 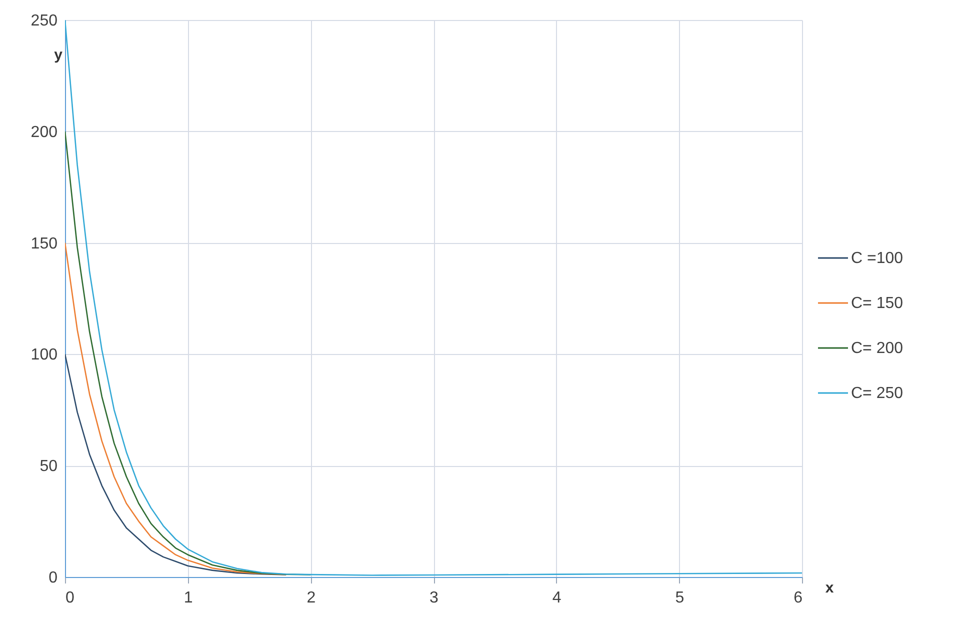 What do you see at coordinates (877, 348) in the screenshot?
I see `legend-label: C= 200` at bounding box center [877, 348].